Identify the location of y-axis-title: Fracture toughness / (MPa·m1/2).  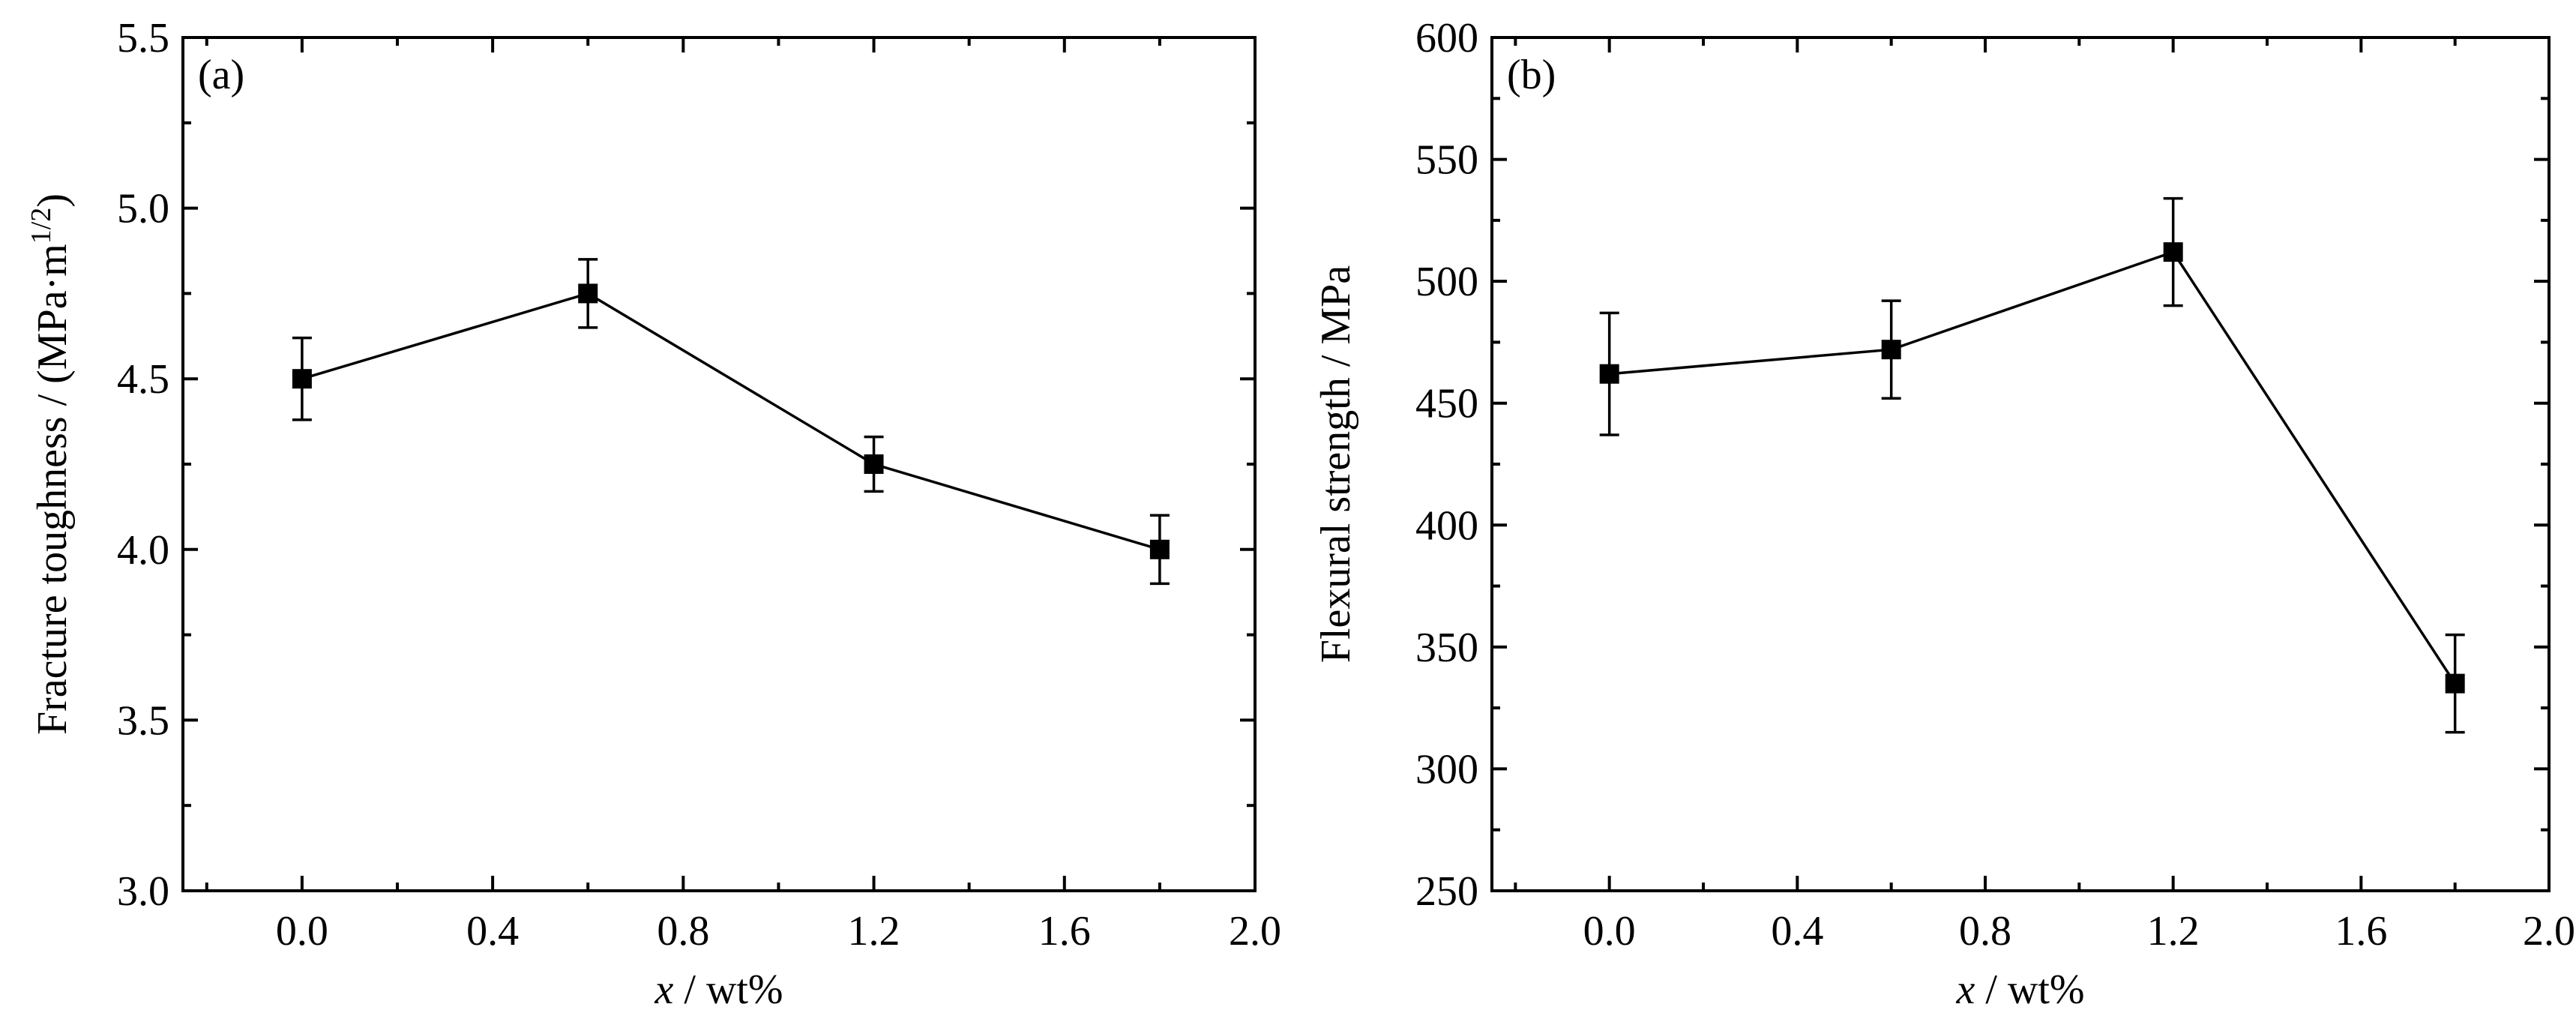
(51, 464).